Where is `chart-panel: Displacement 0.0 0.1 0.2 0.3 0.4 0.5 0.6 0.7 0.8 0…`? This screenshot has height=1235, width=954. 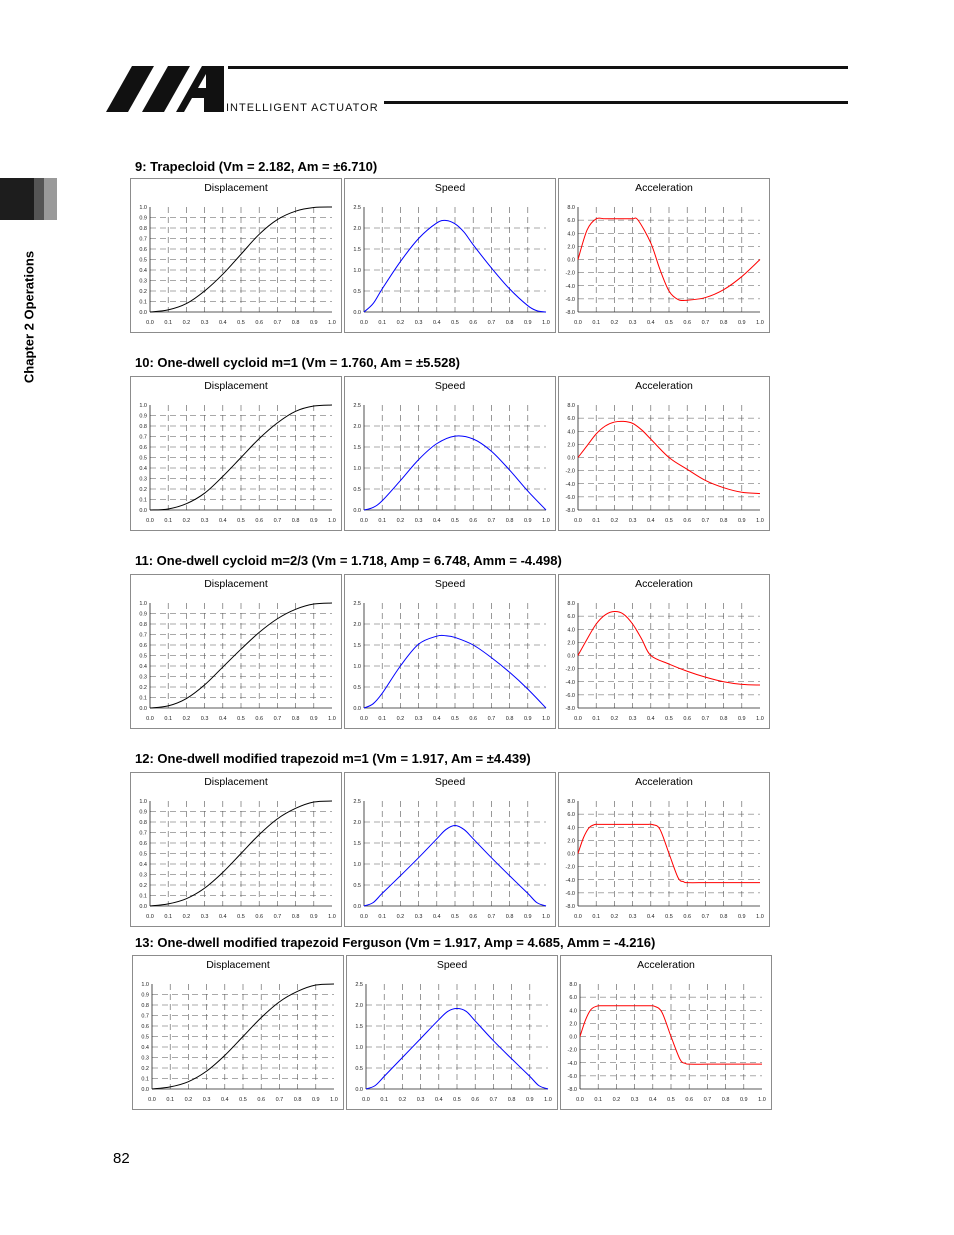
chart-panel: Displacement 0.0 0.1 0.2 0.3 0.4 0.5 0.6 0.7 0.8 0… is located at coordinates (236, 453).